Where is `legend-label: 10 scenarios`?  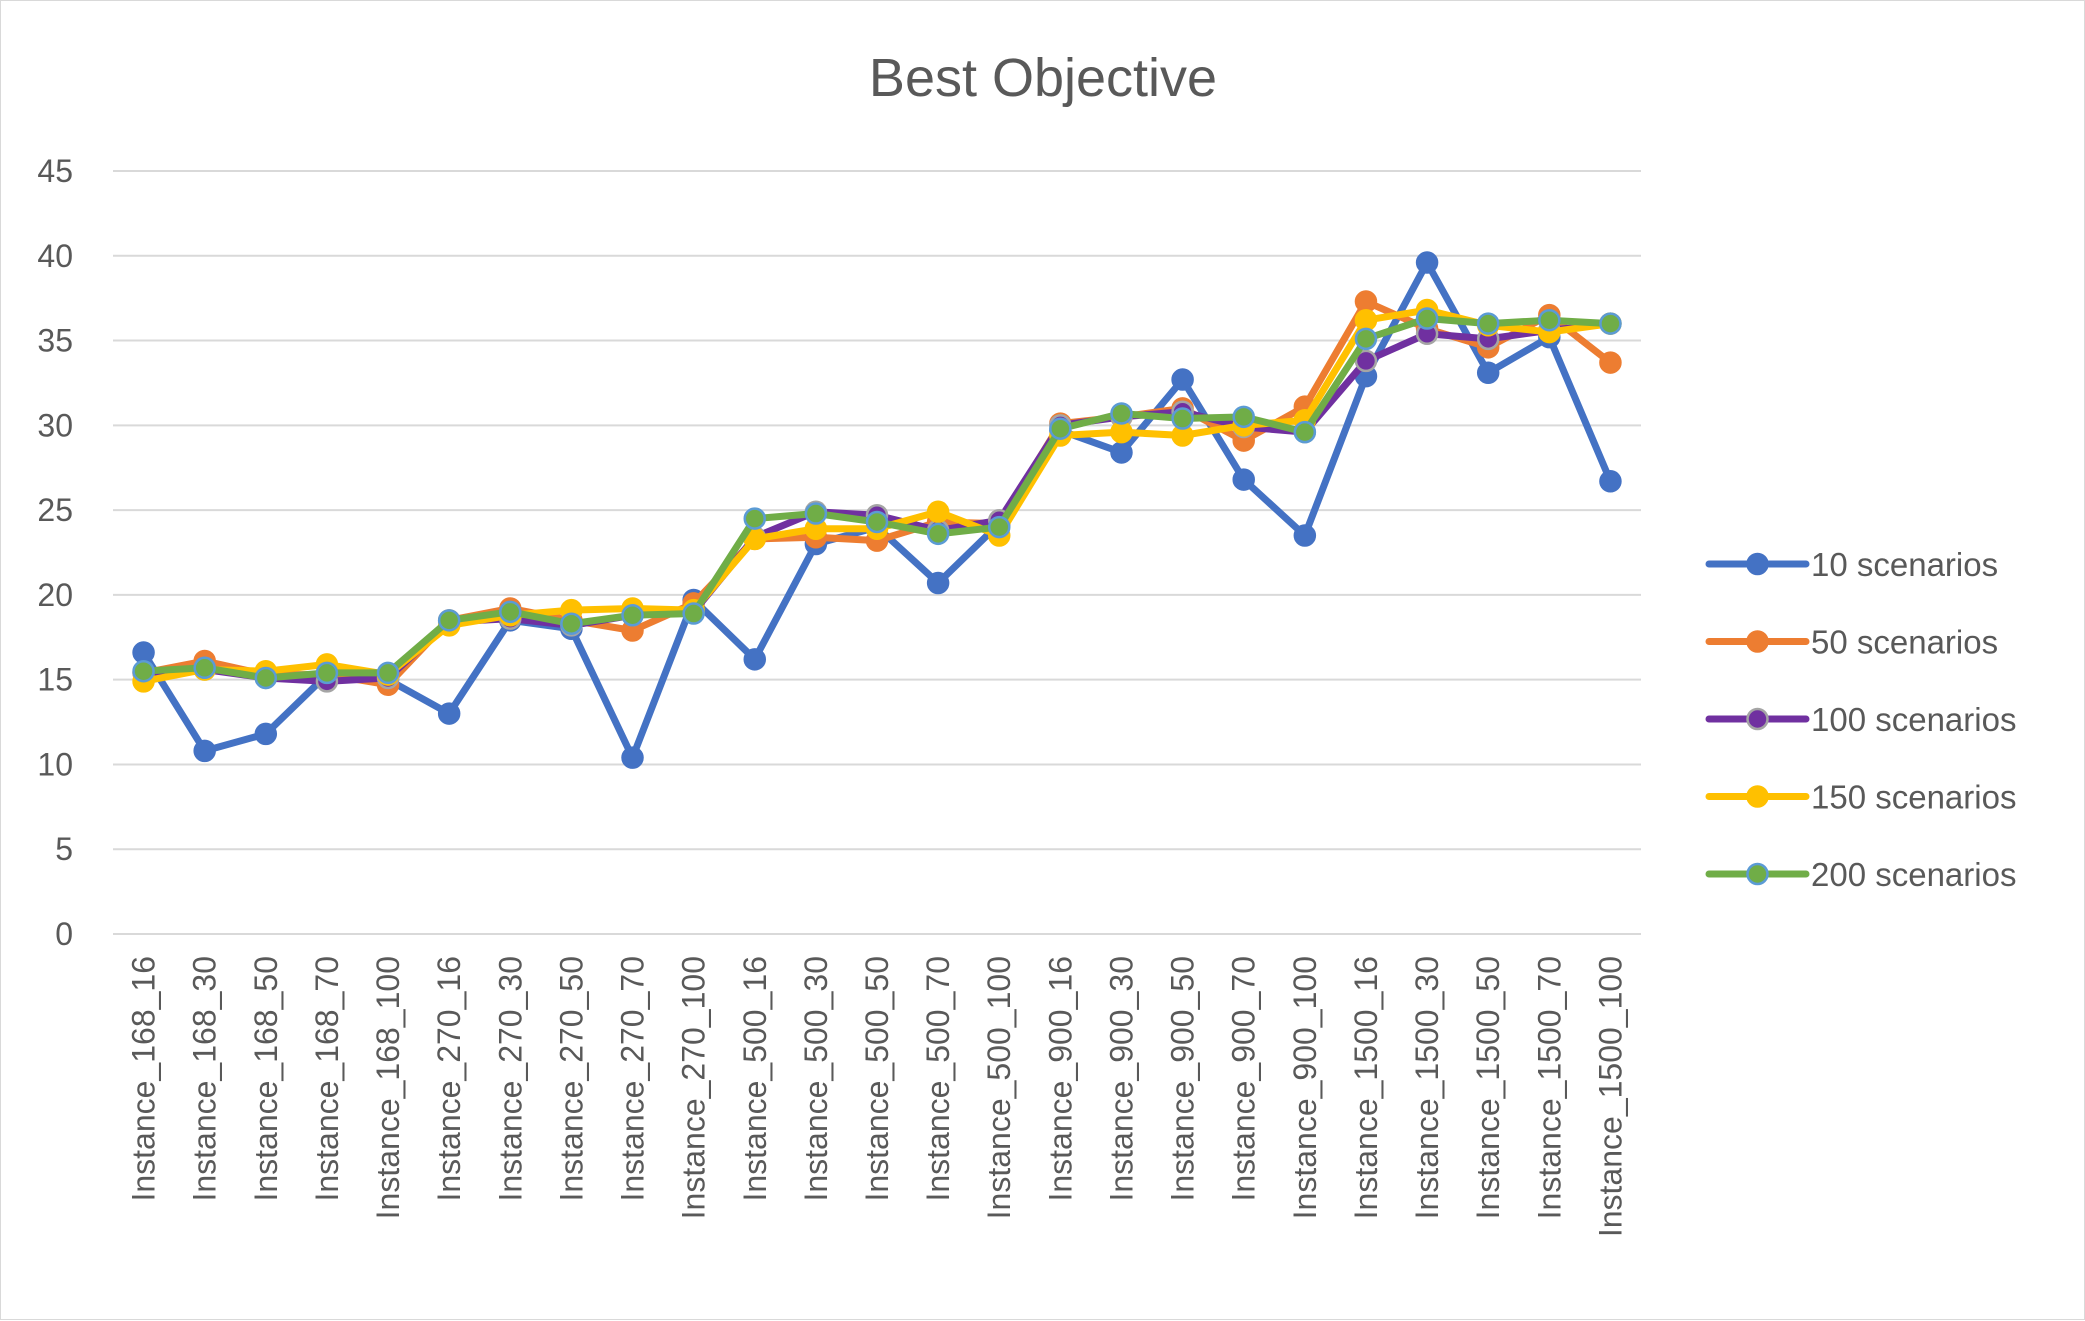 legend-label: 10 scenarios is located at coordinates (1904, 564).